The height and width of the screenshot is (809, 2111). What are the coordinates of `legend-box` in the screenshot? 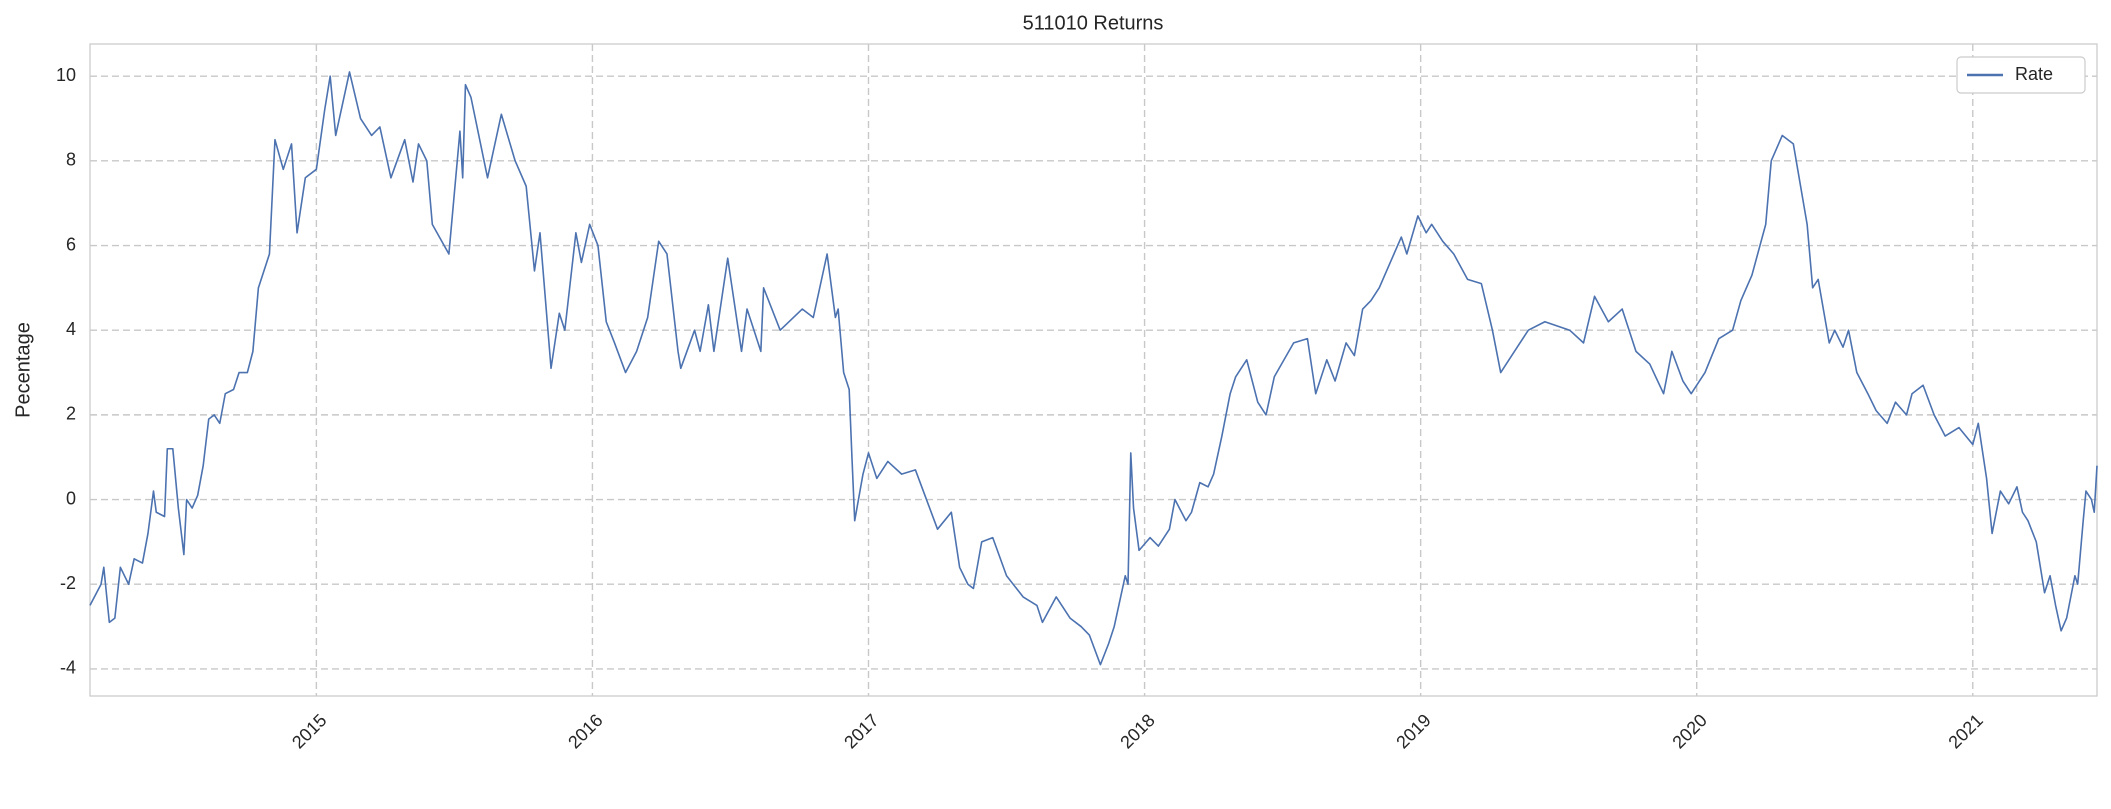 It's located at (2021, 75).